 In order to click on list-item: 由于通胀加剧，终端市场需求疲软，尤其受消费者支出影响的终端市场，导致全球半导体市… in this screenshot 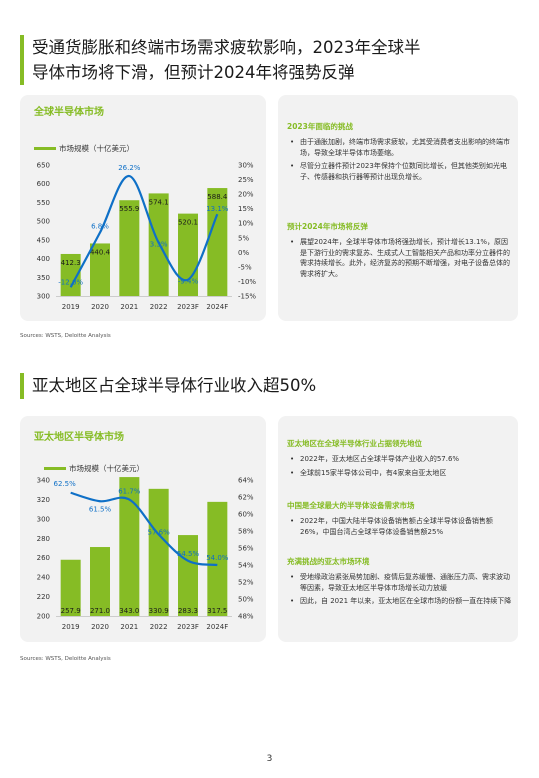, I will do `click(400, 147)`.